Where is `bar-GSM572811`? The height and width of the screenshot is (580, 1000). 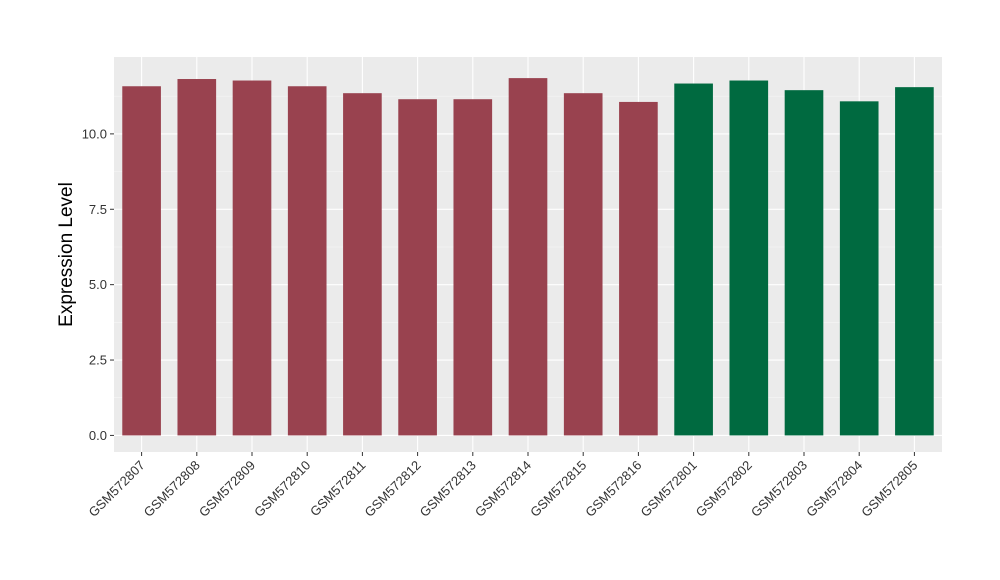 bar-GSM572811 is located at coordinates (362, 264).